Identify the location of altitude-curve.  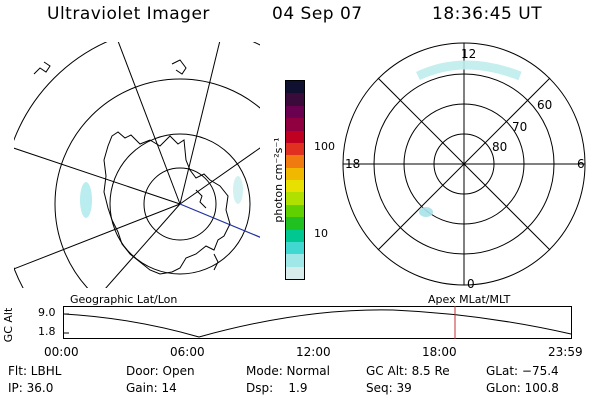
(317, 323).